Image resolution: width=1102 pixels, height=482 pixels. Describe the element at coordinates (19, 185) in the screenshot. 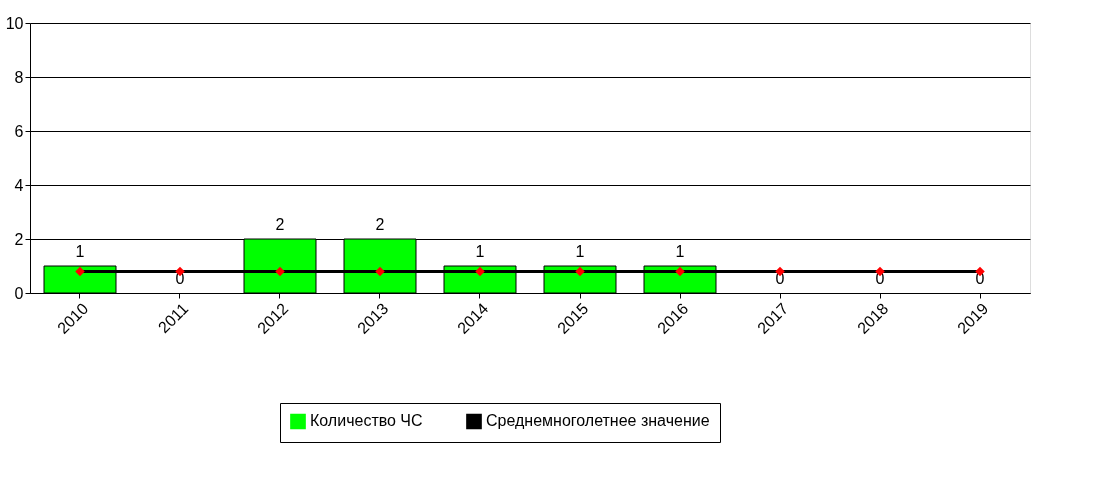

I see `y-tick-label: 4` at that location.